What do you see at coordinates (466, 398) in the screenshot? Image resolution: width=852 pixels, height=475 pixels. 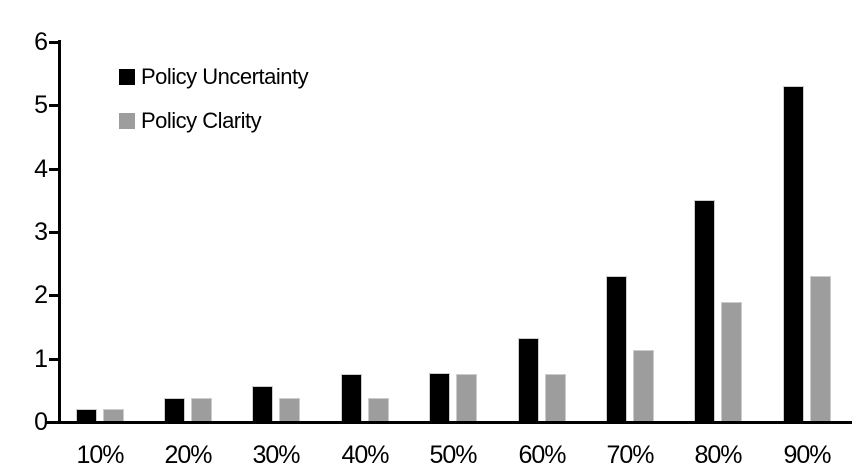 I see `bar-policy-clarity-50%` at bounding box center [466, 398].